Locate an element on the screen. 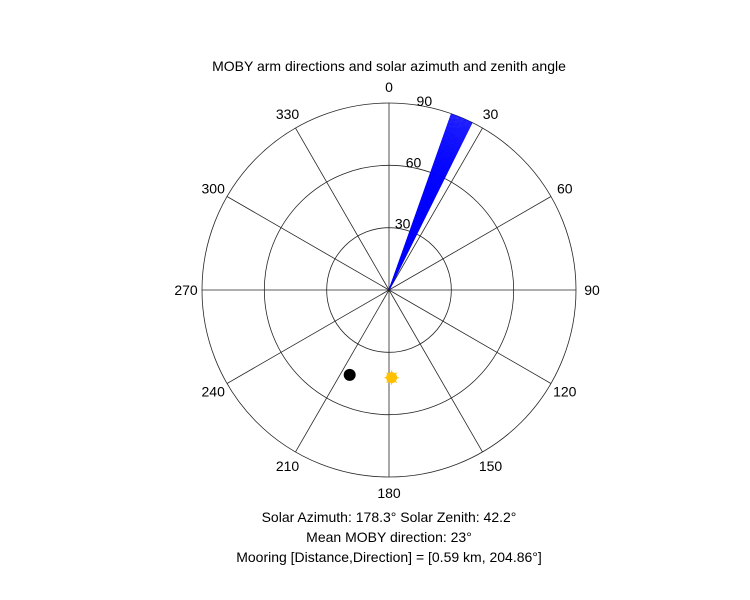  plot-data is located at coordinates (408, 249).